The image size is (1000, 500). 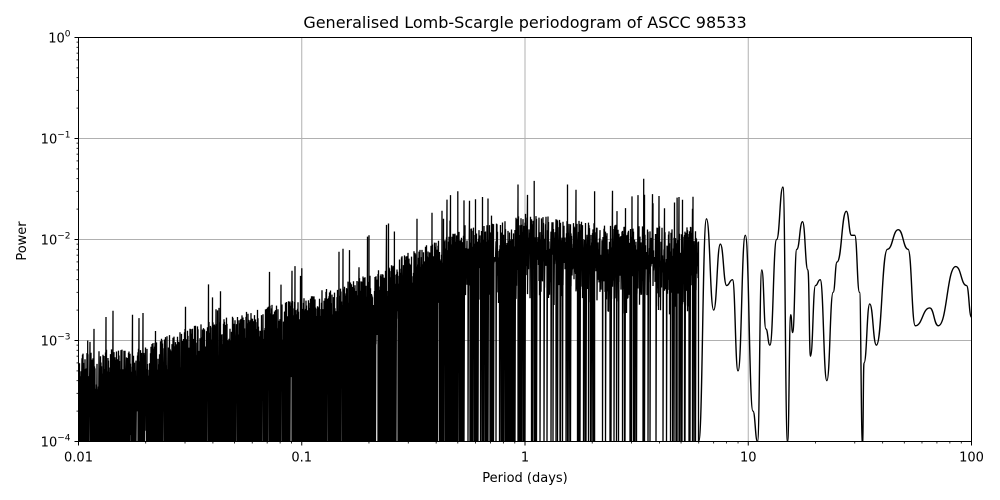 I want to click on y-axis-ticks: 10⁰ 10⁻¹ 10⁻² 10⁻³ 10⁻⁴, so click(x=60, y=240).